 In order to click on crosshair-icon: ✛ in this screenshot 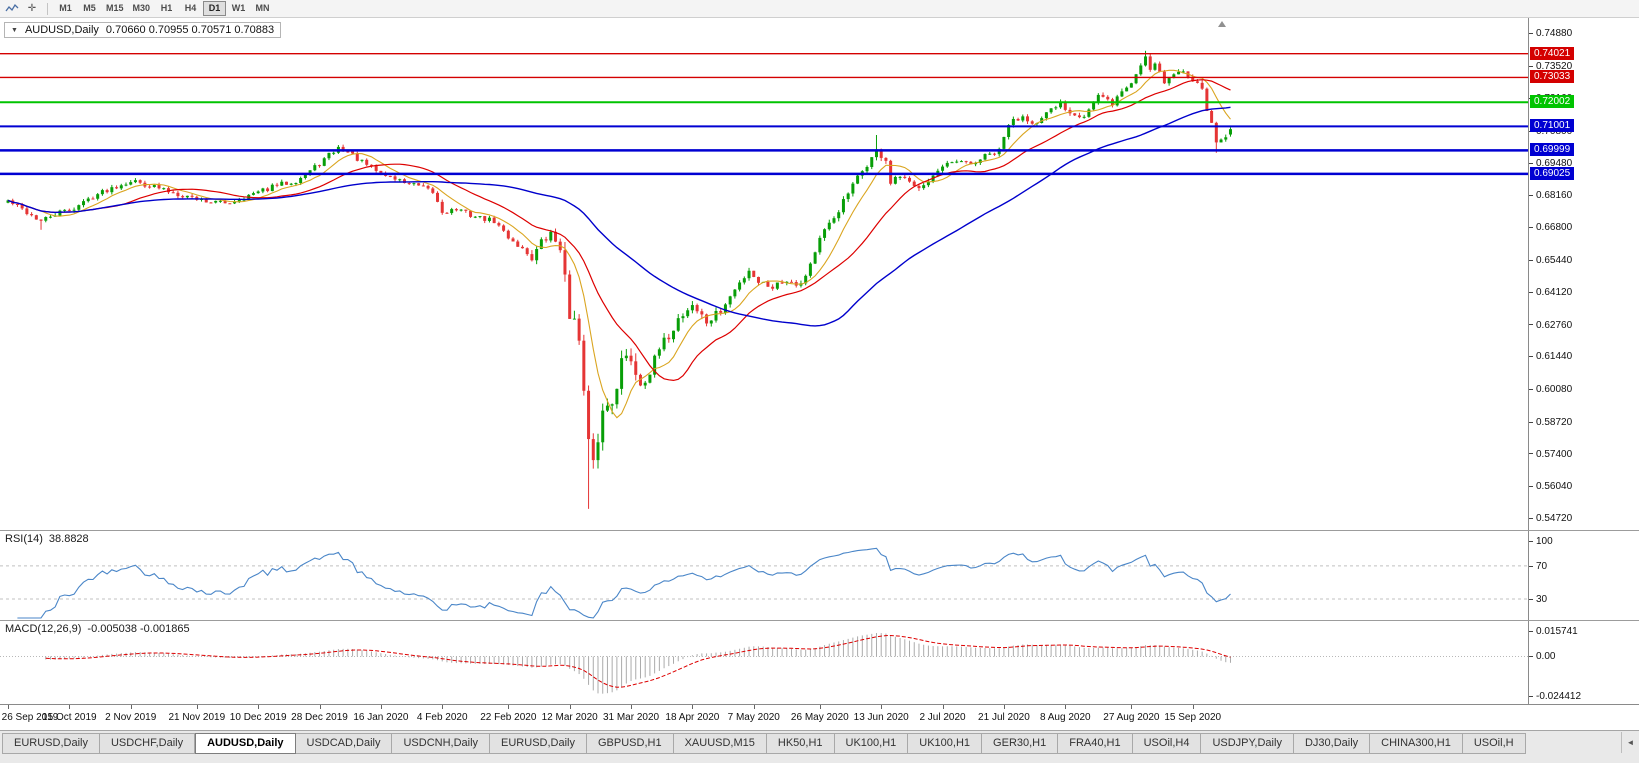, I will do `click(32, 8)`.